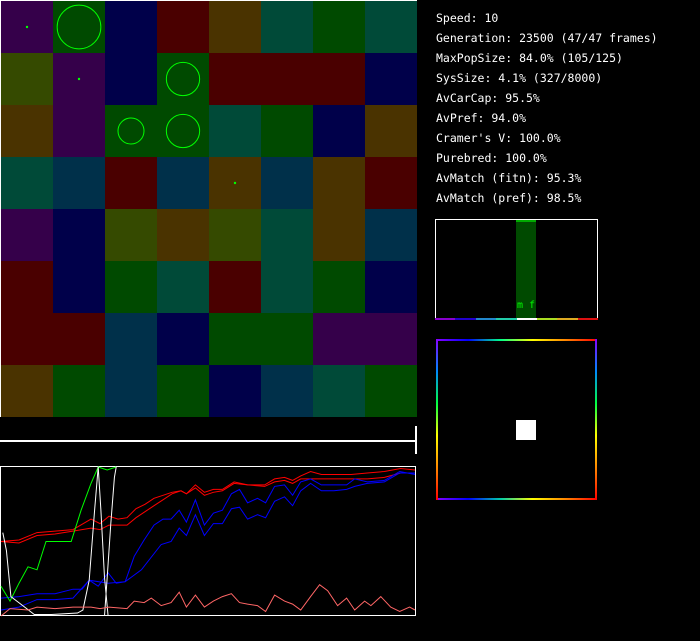 The width and height of the screenshot is (700, 641). What do you see at coordinates (437, 419) in the screenshot?
I see `left-edge` at bounding box center [437, 419].